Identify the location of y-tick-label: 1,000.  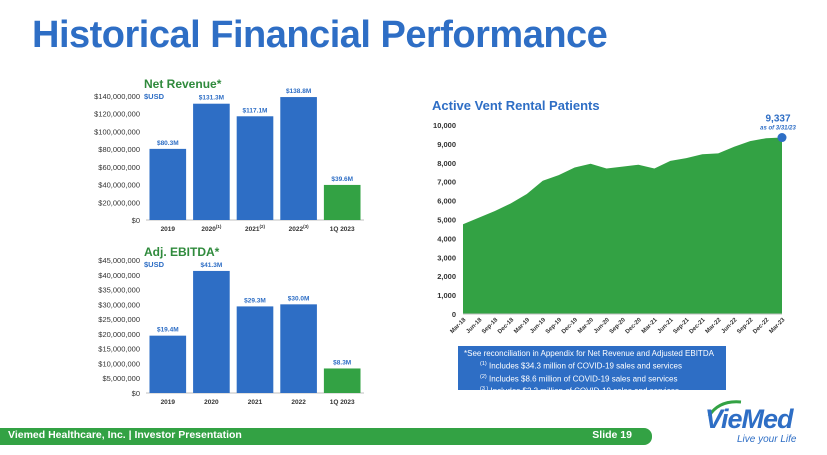
(446, 295).